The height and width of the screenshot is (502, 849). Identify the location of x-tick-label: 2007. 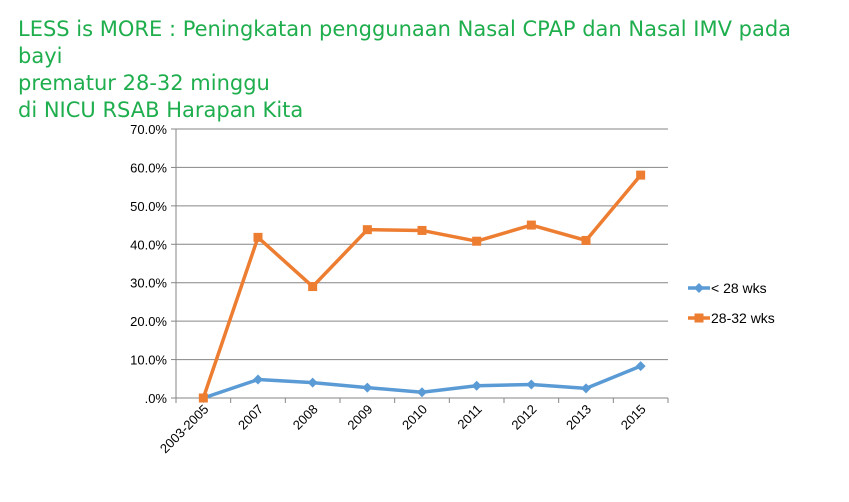
(250, 417).